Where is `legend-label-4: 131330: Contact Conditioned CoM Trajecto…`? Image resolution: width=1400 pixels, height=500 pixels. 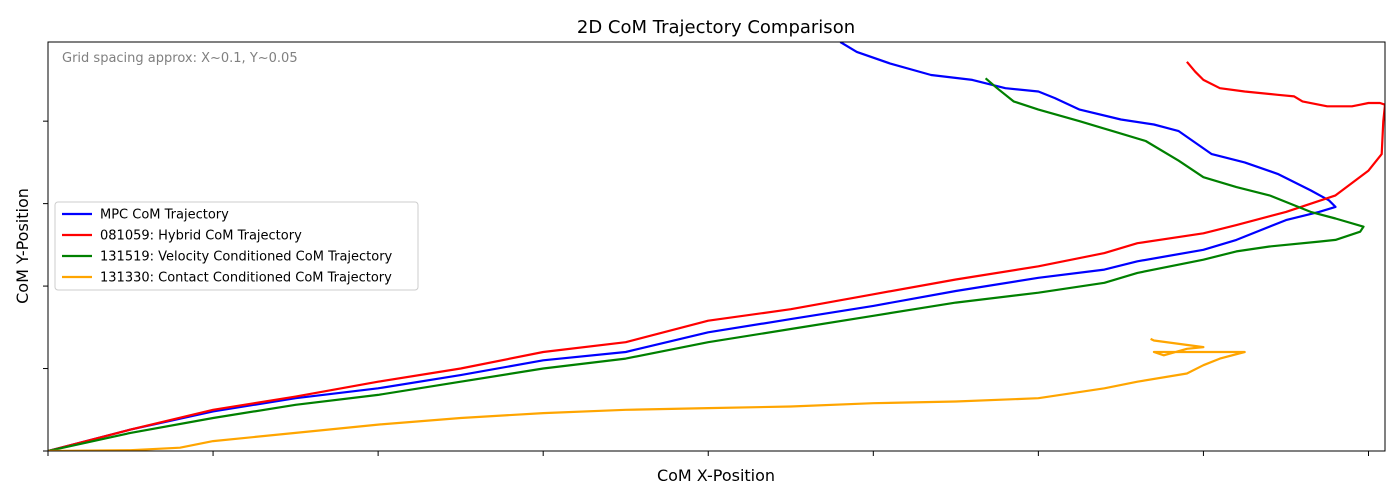 legend-label-4: 131330: Contact Conditioned CoM Trajecto… is located at coordinates (246, 278).